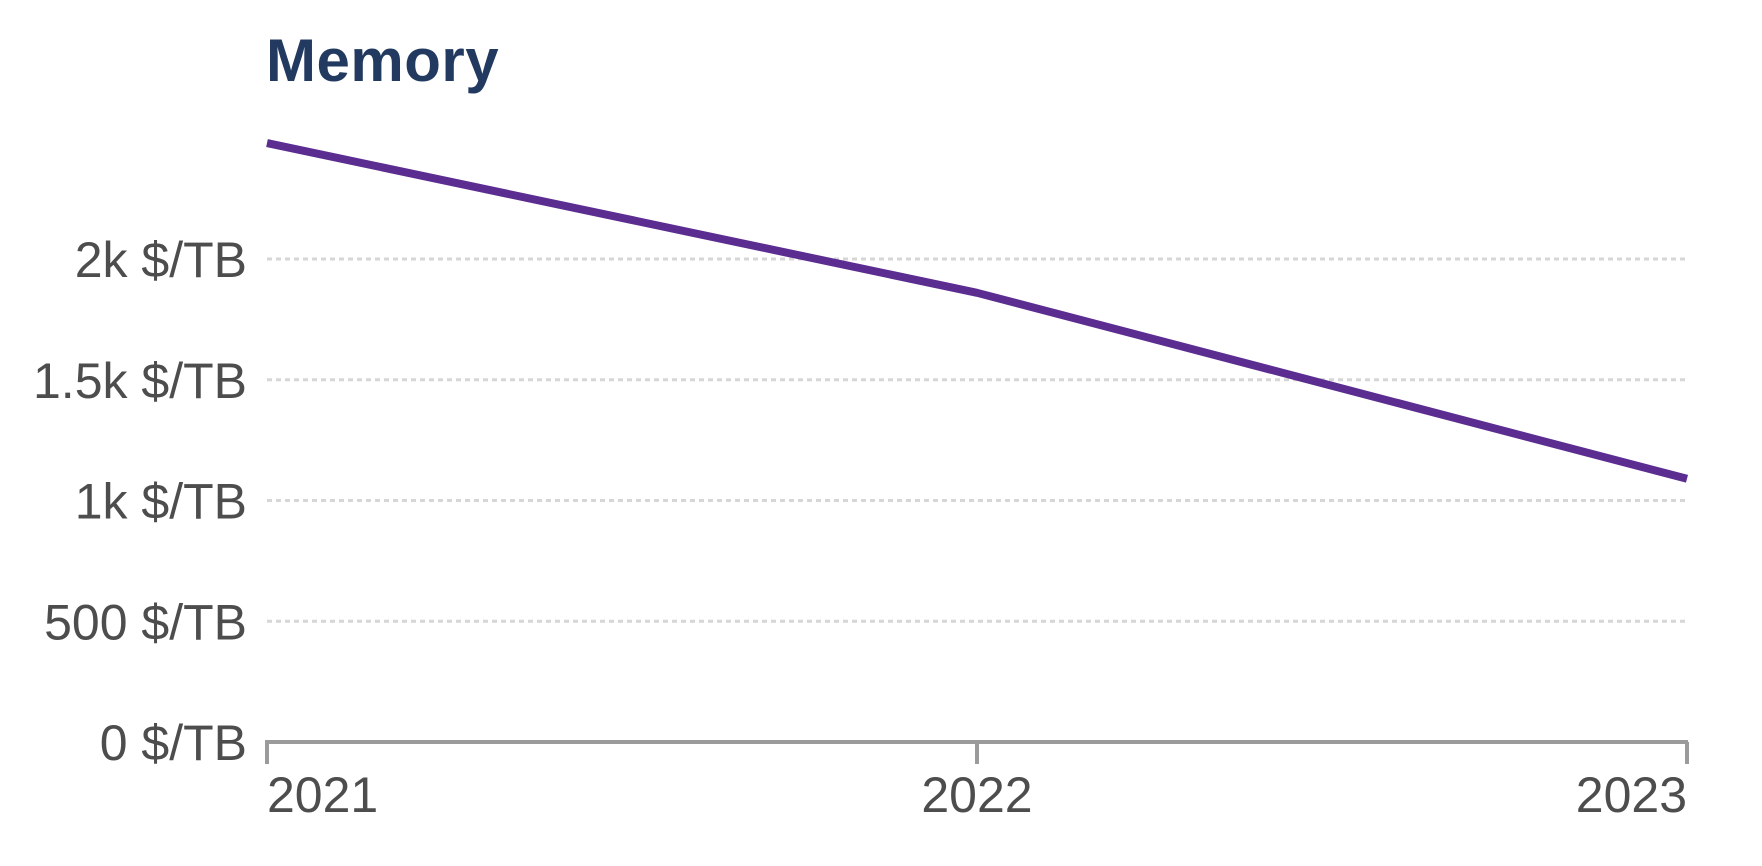  What do you see at coordinates (173, 743) in the screenshot?
I see `y-tick-label: 0 $/TB` at bounding box center [173, 743].